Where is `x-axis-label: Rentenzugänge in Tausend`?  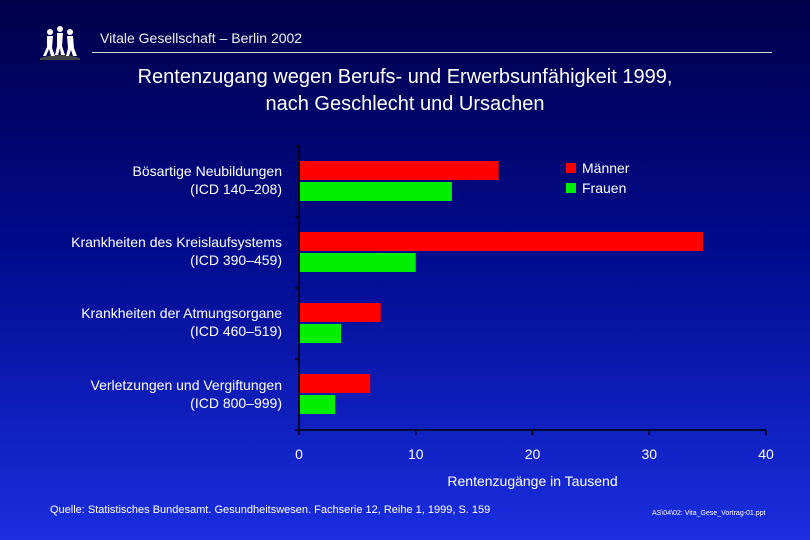 x-axis-label: Rentenzugänge in Tausend is located at coordinates (532, 481).